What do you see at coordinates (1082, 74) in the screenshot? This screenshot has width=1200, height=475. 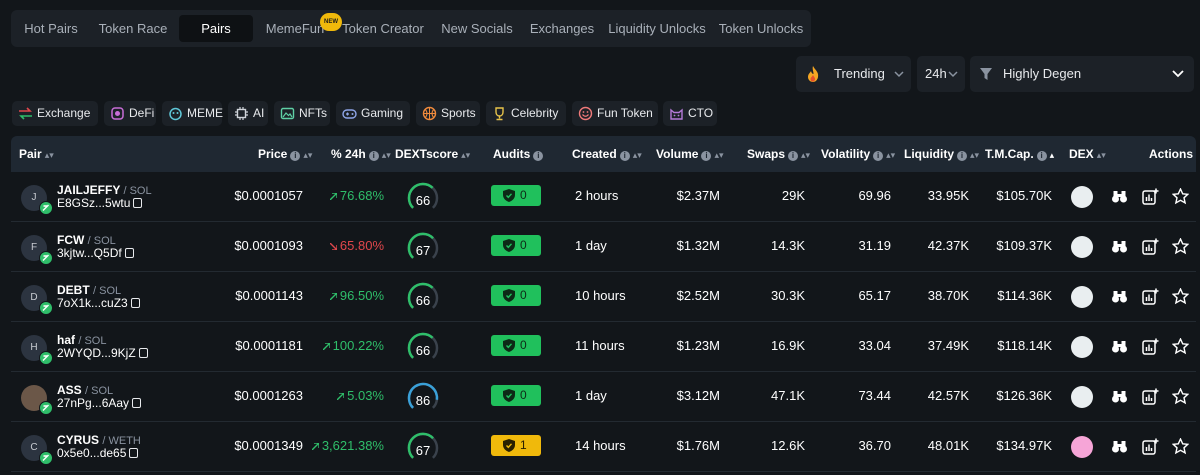 I see `filter-dropdown: Highly Degen` at bounding box center [1082, 74].